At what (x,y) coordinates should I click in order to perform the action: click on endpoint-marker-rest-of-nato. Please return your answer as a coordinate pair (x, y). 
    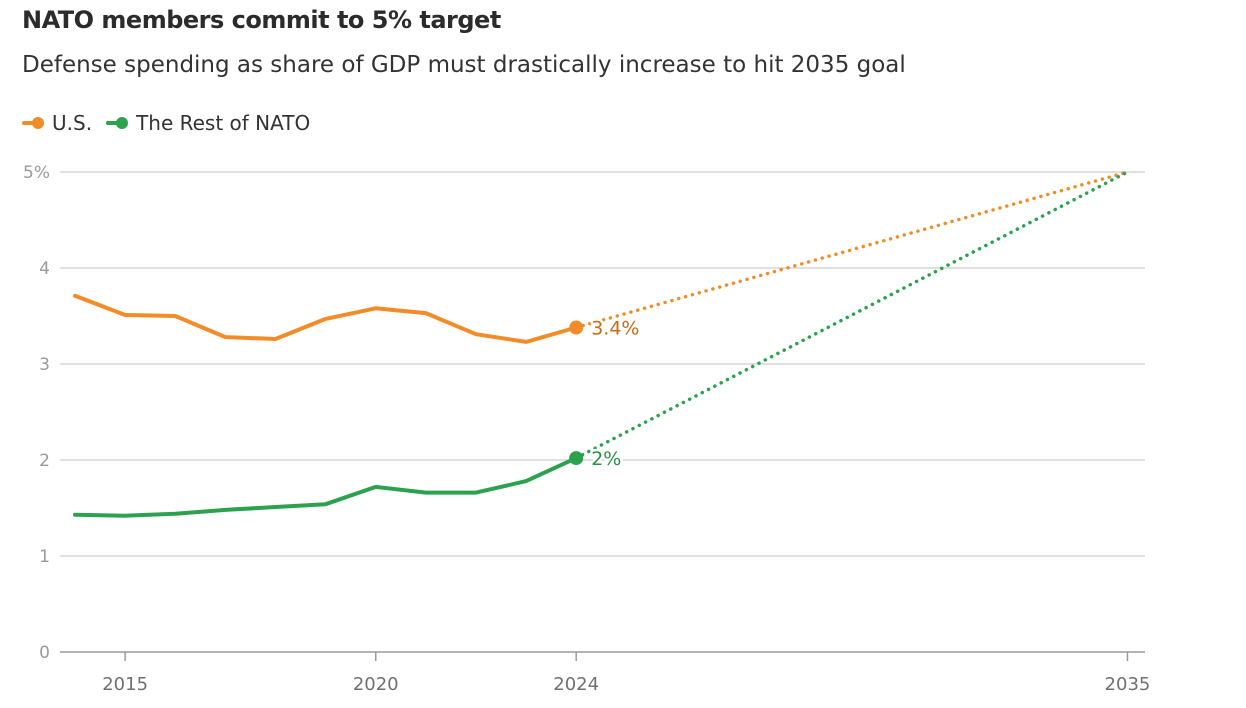
    Looking at the image, I should click on (576, 458).